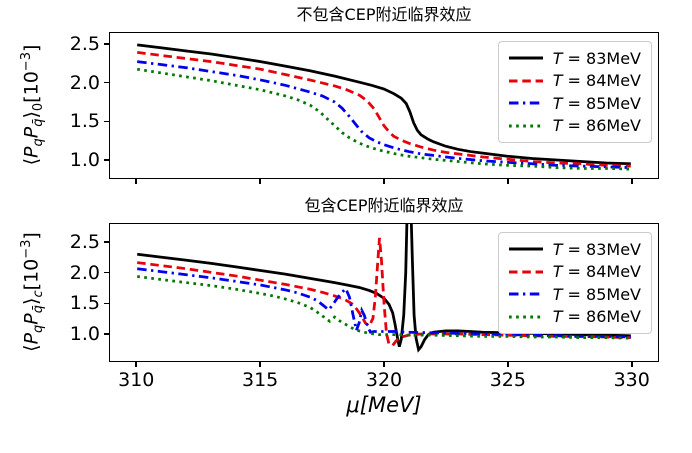 Image resolution: width=692 pixels, height=453 pixels. Describe the element at coordinates (260, 380) in the screenshot. I see `x-tick-label: 315` at that location.